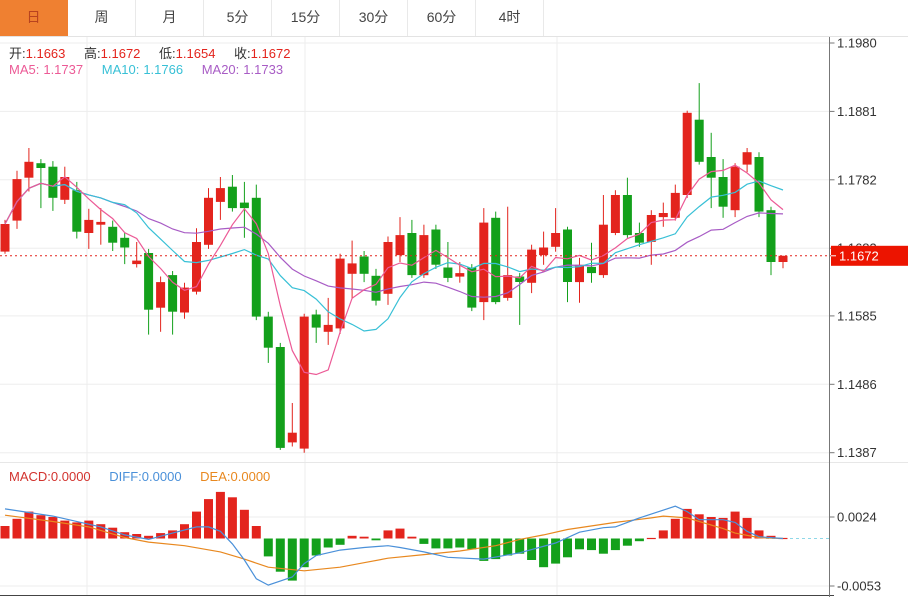  I want to click on dea-line, so click(394, 543).